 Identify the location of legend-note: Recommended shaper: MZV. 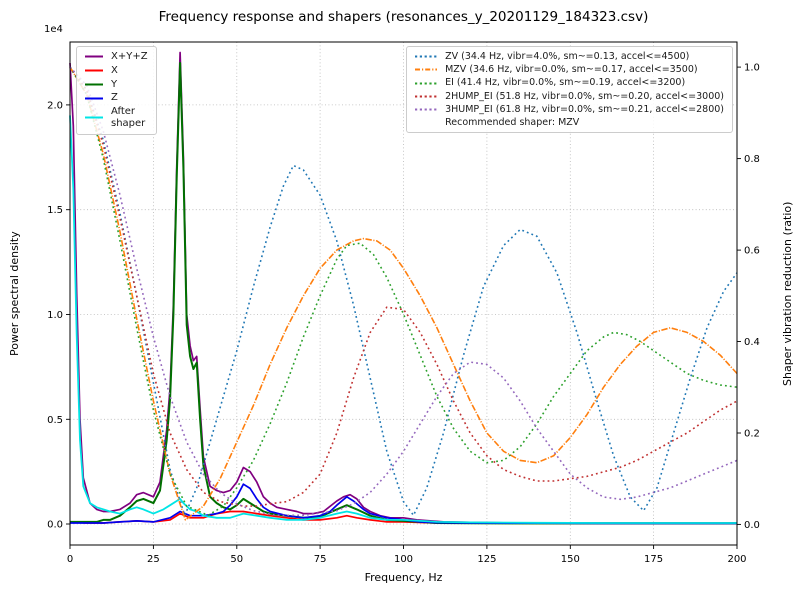
(568, 122).